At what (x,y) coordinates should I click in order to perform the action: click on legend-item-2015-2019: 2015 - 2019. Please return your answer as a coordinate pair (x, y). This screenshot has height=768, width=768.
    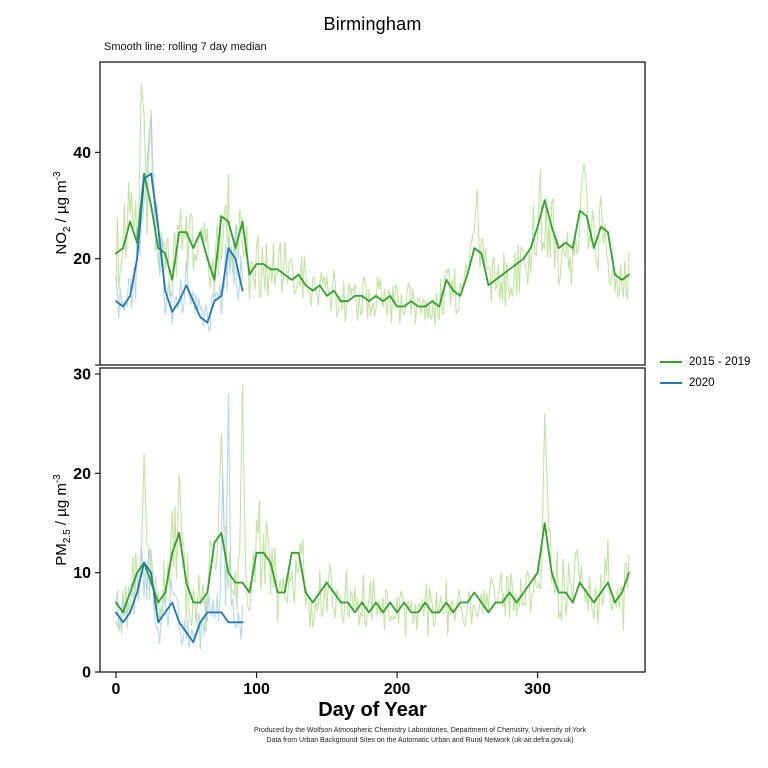
    Looking at the image, I should click on (705, 362).